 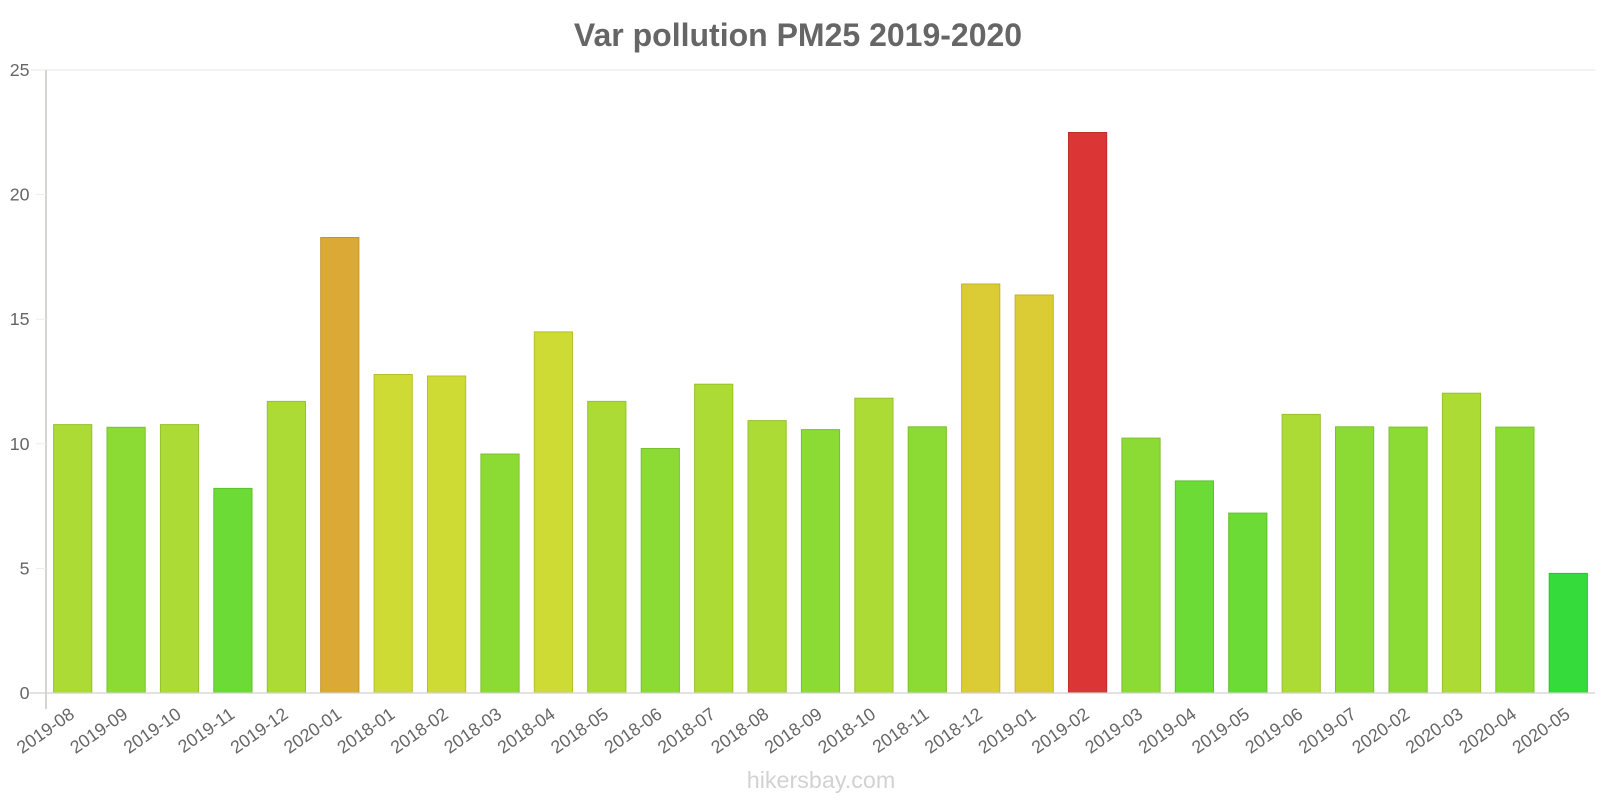 What do you see at coordinates (25, 568) in the screenshot?
I see `svg-text: 5` at bounding box center [25, 568].